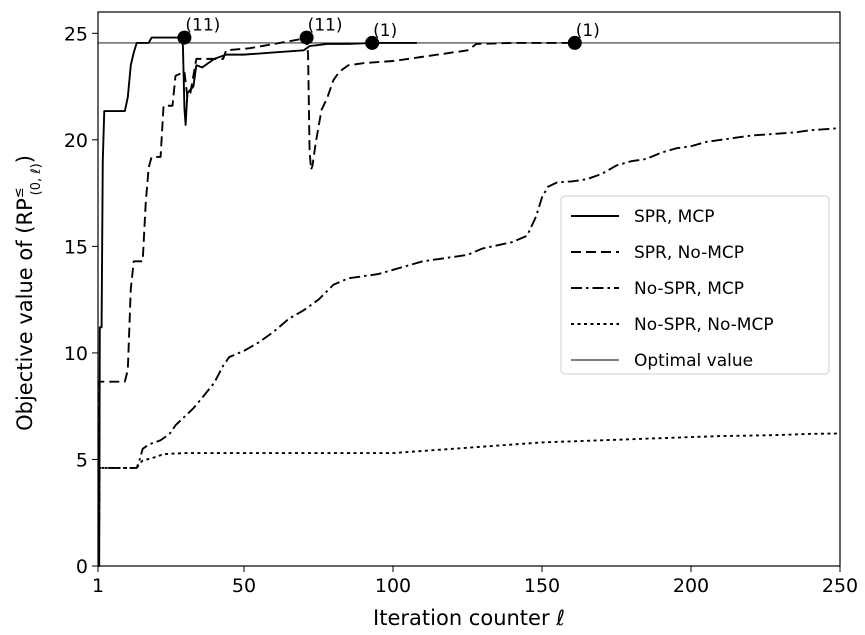 The width and height of the screenshot is (865, 635). Describe the element at coordinates (36, 179) in the screenshot. I see `y-axis-label-subscript: (0, ℓ)` at that location.